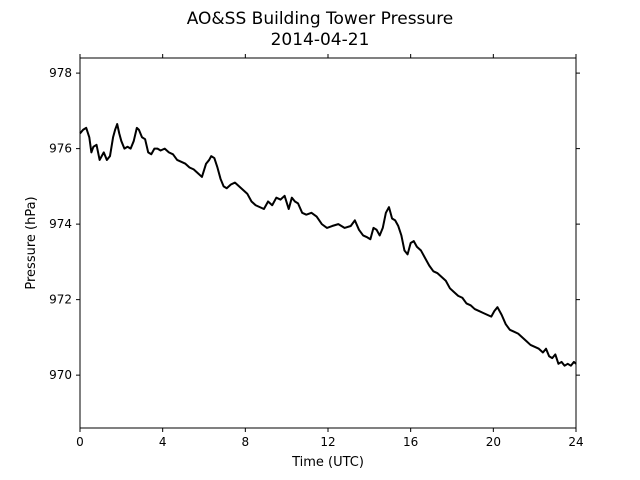 This screenshot has width=640, height=480. I want to click on x-tick-label: 20, so click(493, 442).